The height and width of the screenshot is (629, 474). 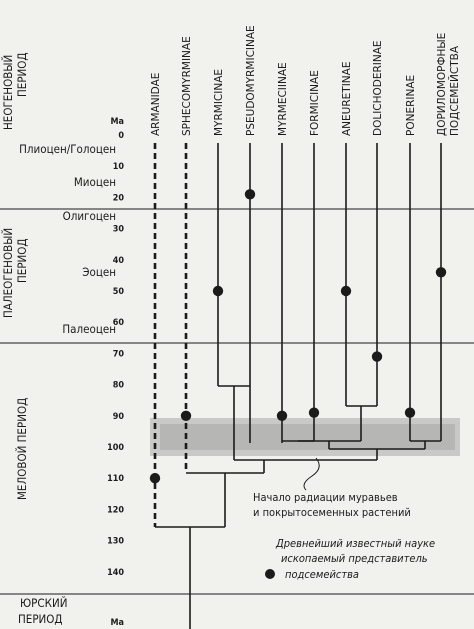 What do you see at coordinates (67, 149) in the screenshot?
I see `epoch-pliocene-holocene: Плиоцен/Голоцен` at bounding box center [67, 149].